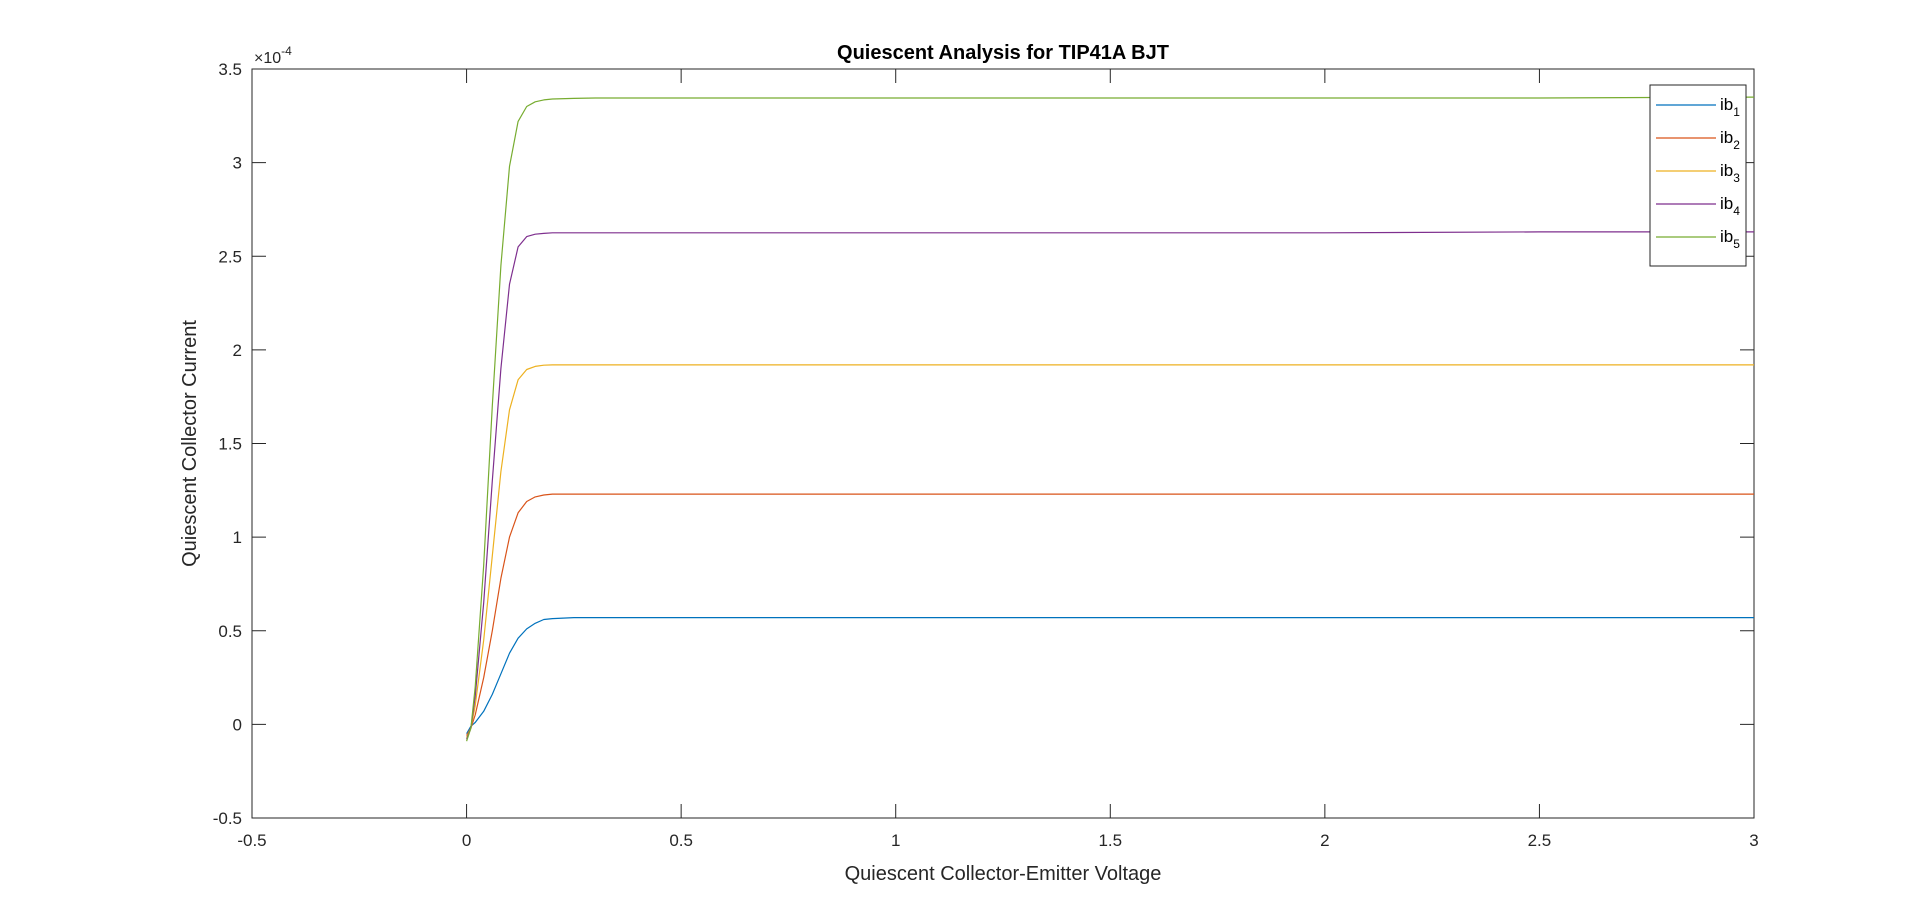 The width and height of the screenshot is (1920, 911). I want to click on y-scale-factor: ×10⁻⁴, so click(273, 55).